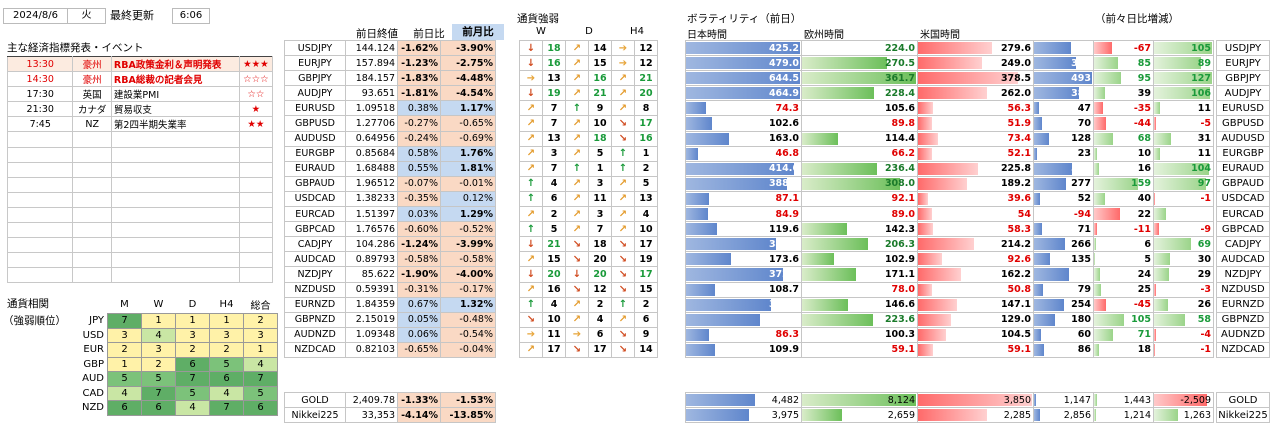 The image size is (1275, 436). What do you see at coordinates (1123, 304) in the screenshot?
I see `vol-c2: -45` at bounding box center [1123, 304].